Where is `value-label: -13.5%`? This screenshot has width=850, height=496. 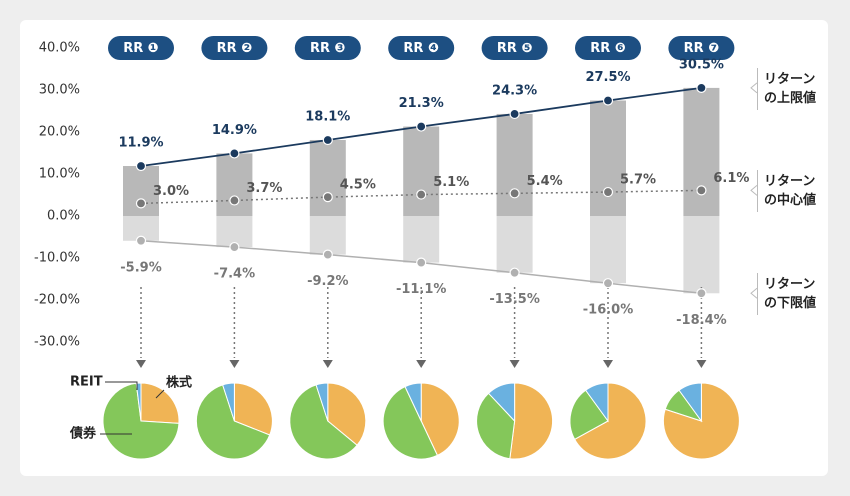 value-label: -13.5% is located at coordinates (514, 299).